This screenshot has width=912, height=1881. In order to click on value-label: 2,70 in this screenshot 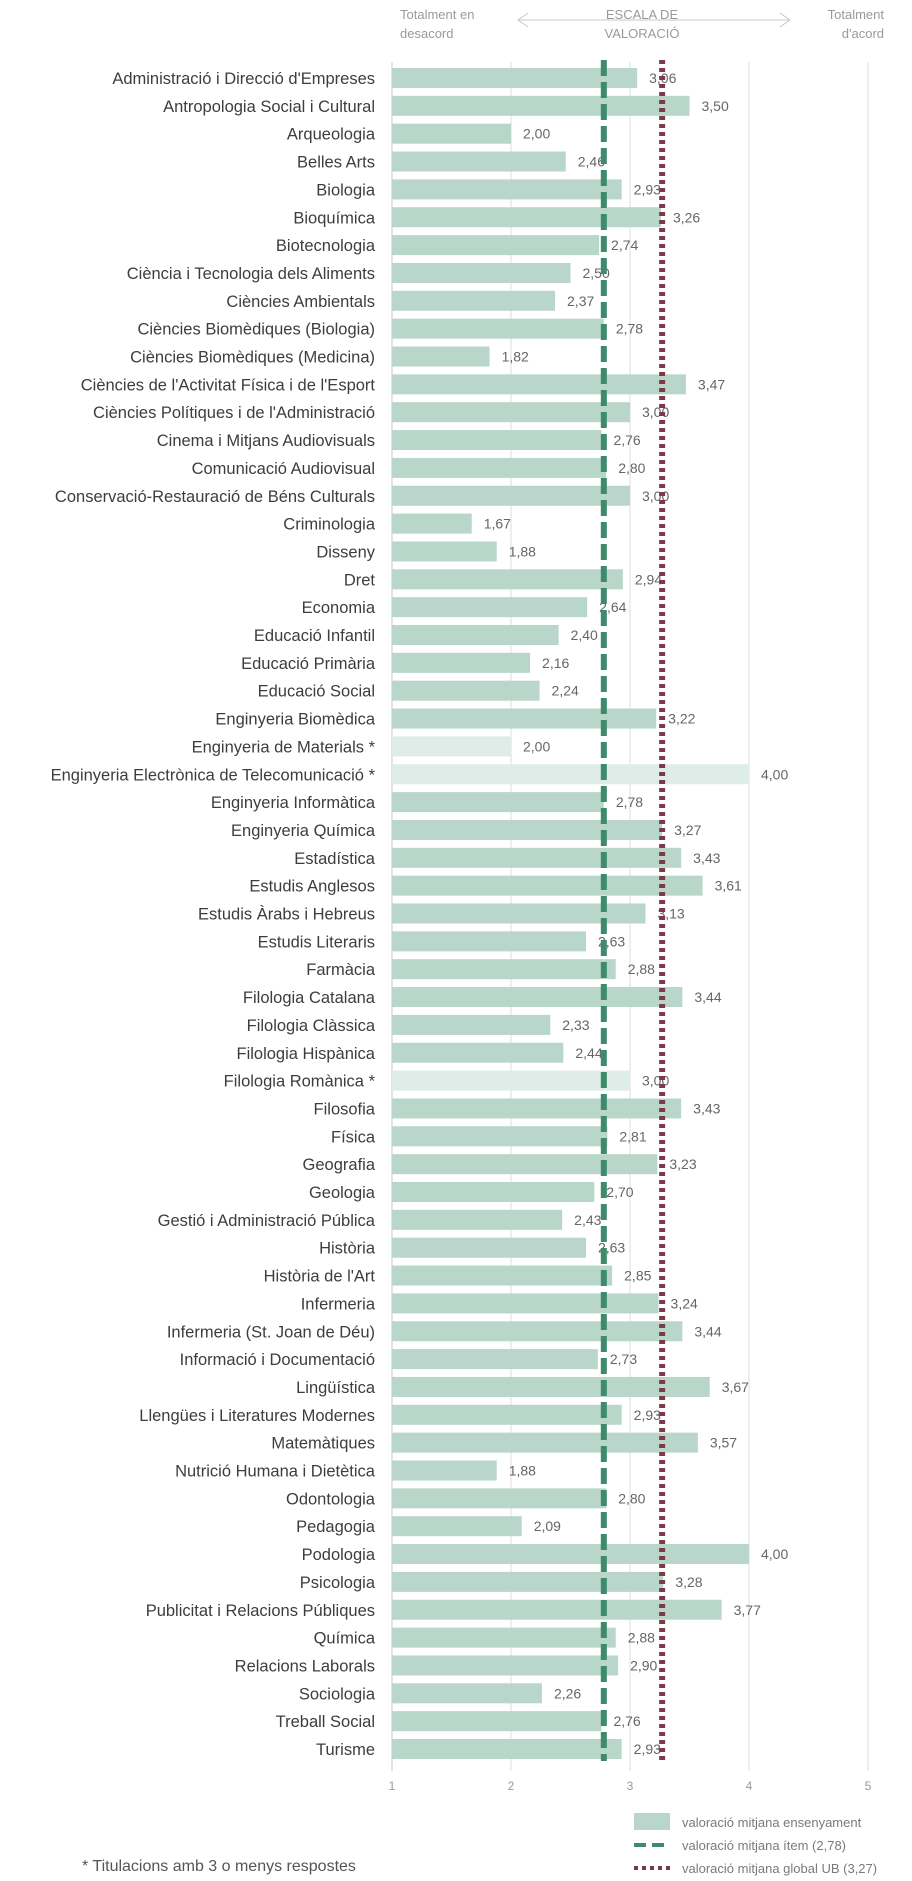, I will do `click(619, 1192)`.